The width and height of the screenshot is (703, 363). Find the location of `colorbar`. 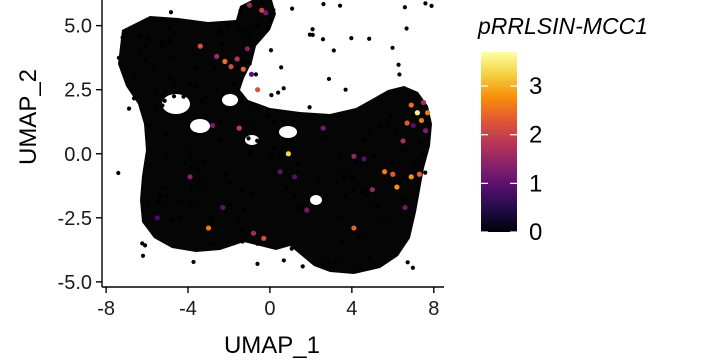

colorbar is located at coordinates (499, 142).